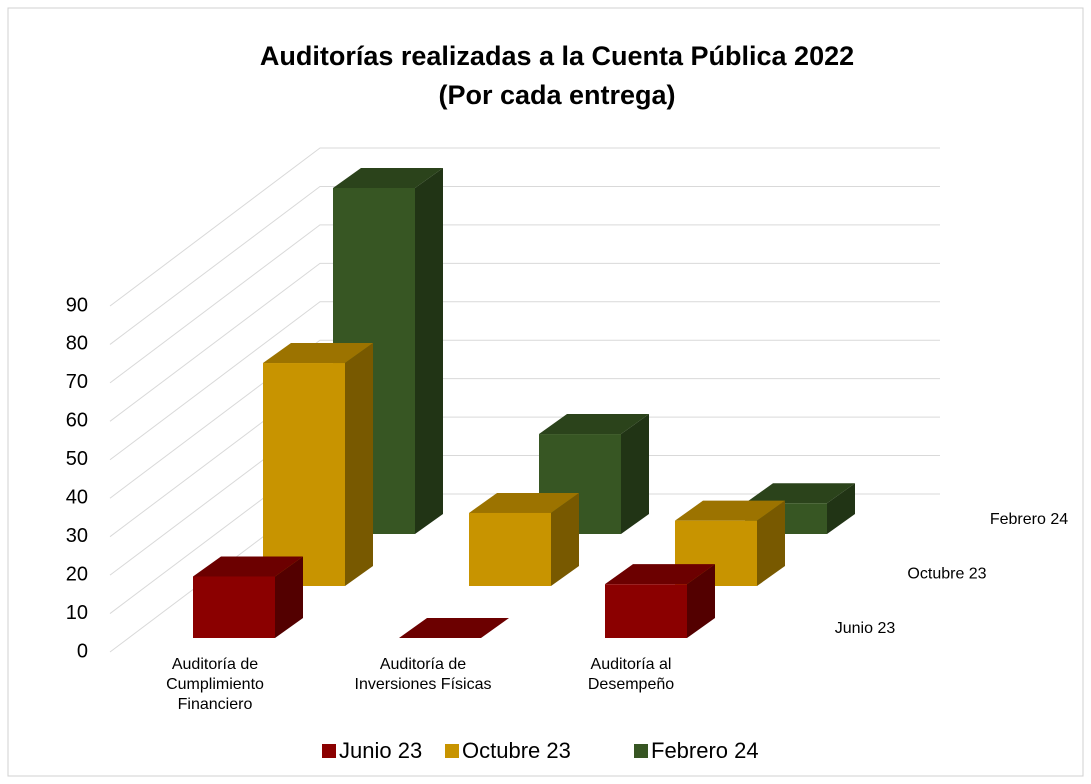  I want to click on x-tick-label: Auditoría de Inversiones Físicas, so click(423, 674).